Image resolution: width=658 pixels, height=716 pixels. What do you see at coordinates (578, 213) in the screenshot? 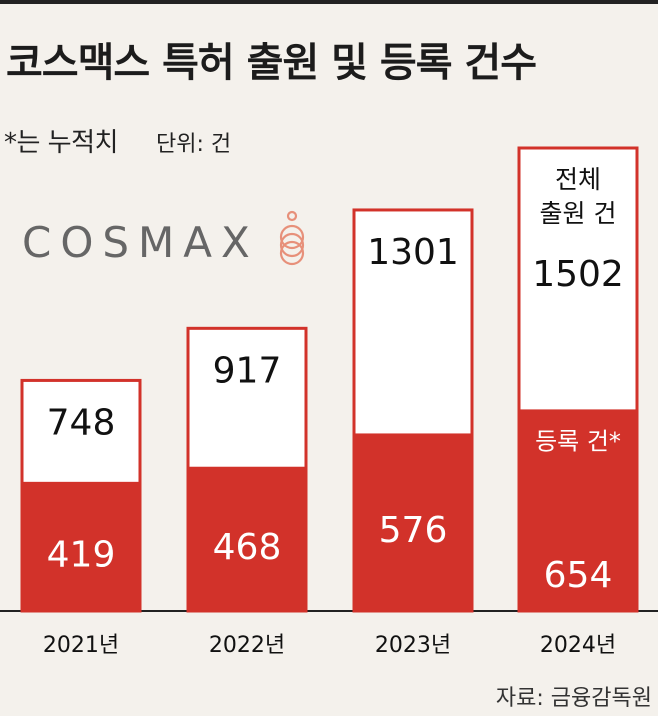
I see `legend-total-line2: 출원 건` at bounding box center [578, 213].